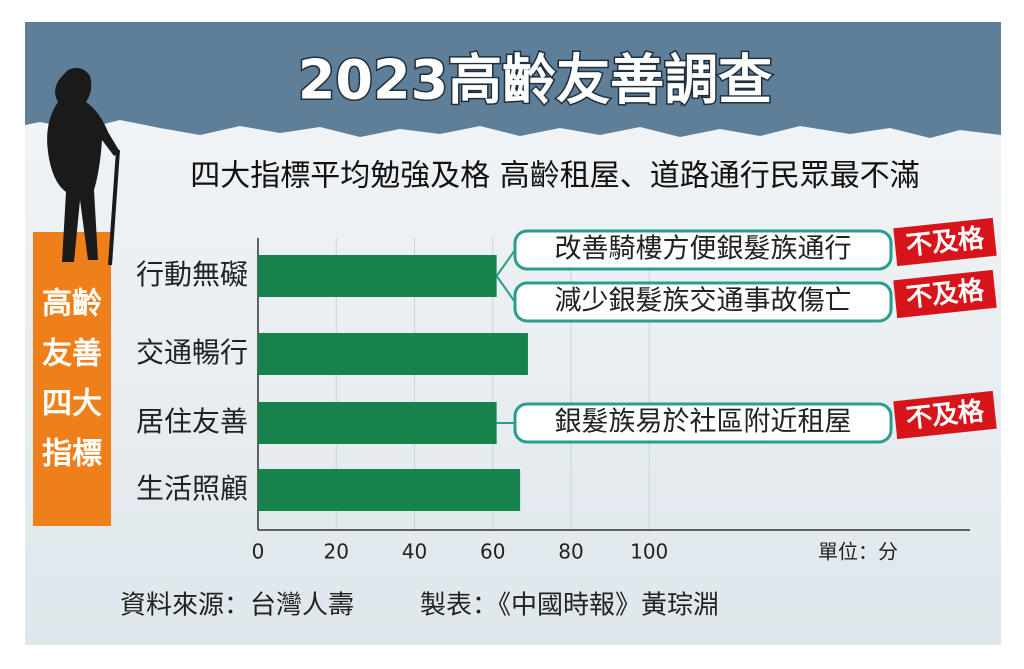  What do you see at coordinates (237, 606) in the screenshot?
I see `source: 資料來源：台灣人壽` at bounding box center [237, 606].